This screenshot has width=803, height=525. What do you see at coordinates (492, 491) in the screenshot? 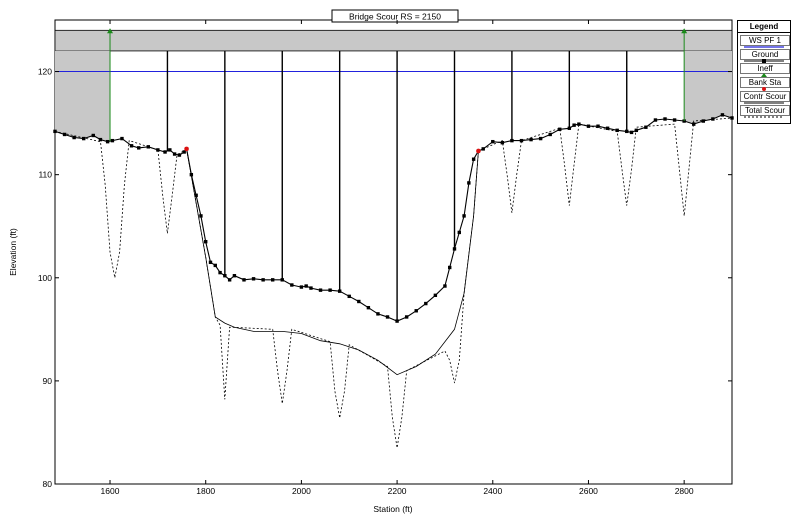
I see `x-tick-label: 2400` at bounding box center [492, 491].